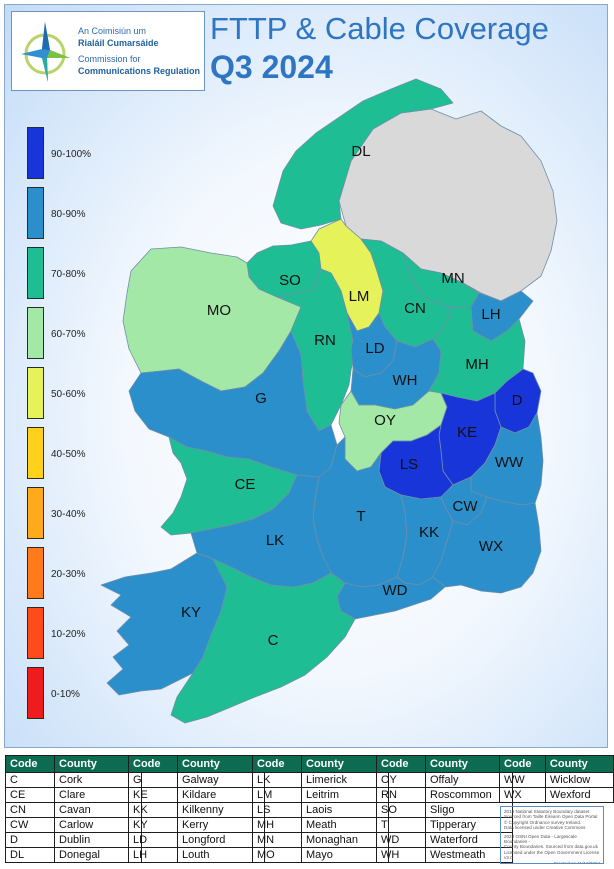  I want to click on county-code-cell: CE, so click(30, 795).